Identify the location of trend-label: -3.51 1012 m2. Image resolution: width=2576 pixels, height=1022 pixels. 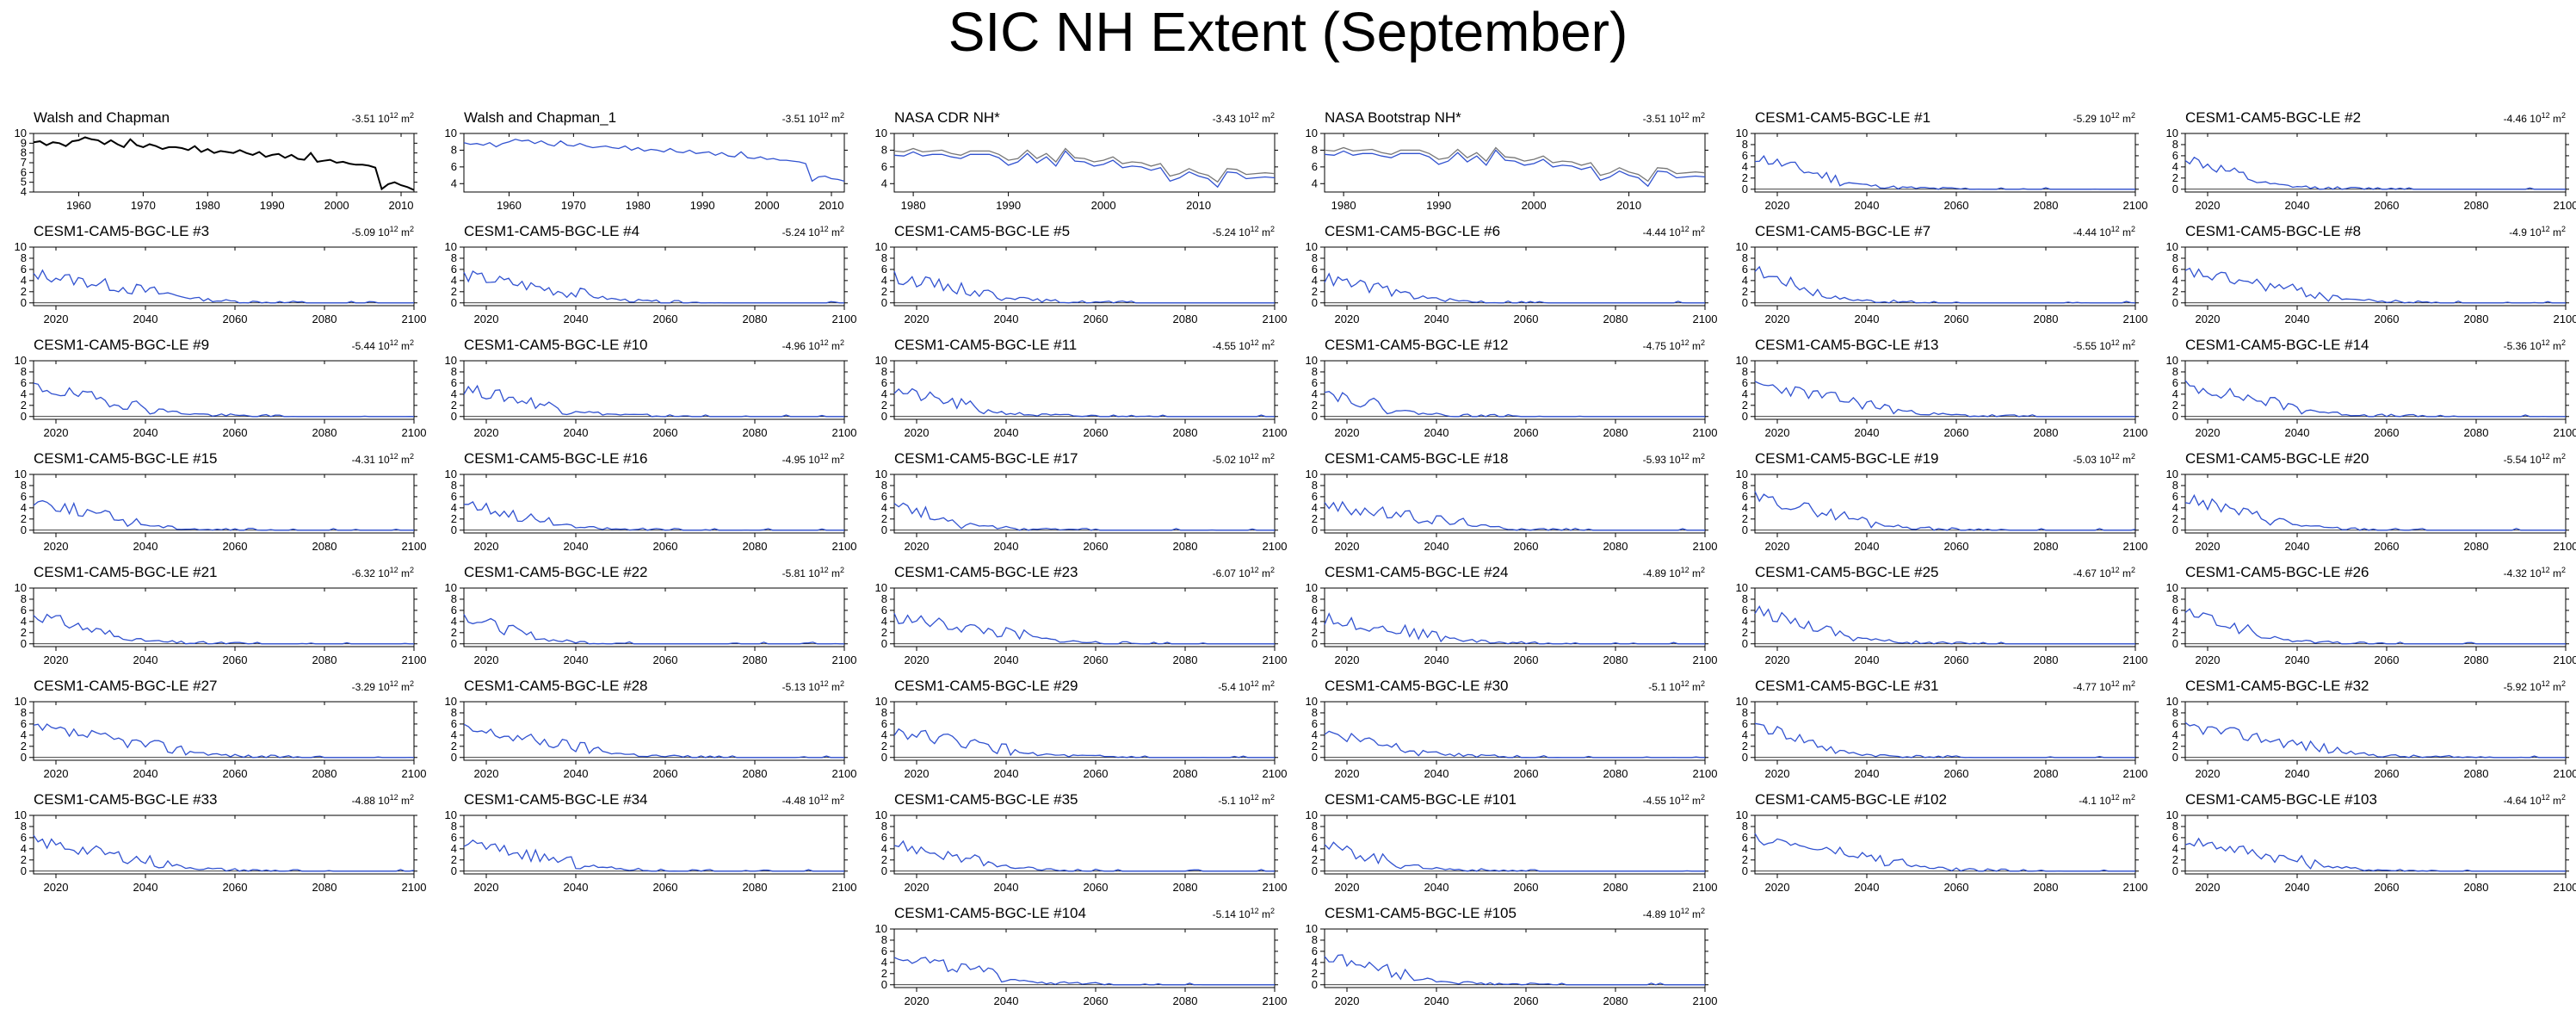
(383, 118).